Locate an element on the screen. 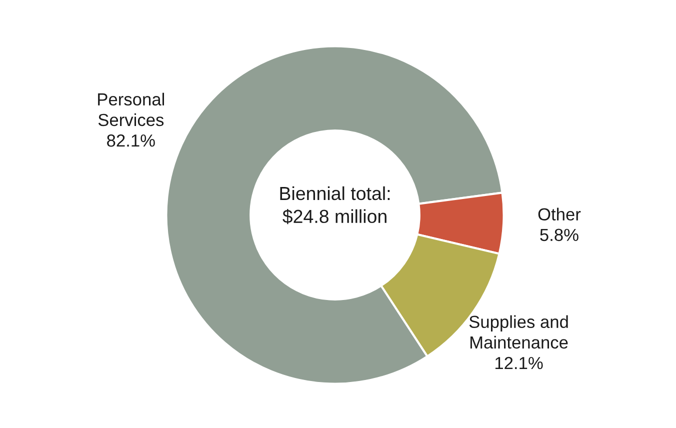 The height and width of the screenshot is (428, 676). data-label: 82.1% is located at coordinates (131, 140).